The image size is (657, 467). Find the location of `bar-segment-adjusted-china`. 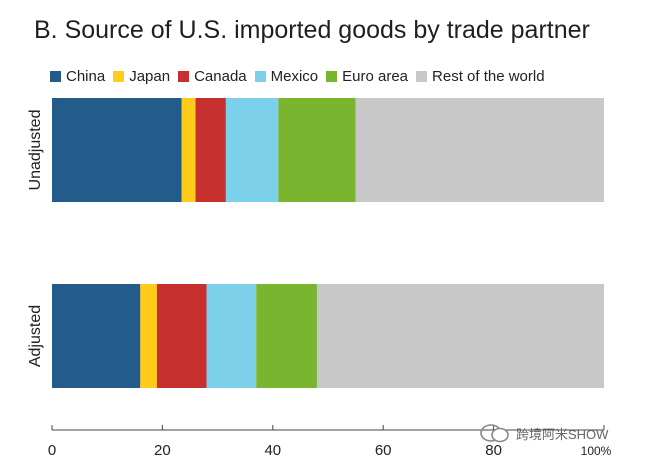

bar-segment-adjusted-china is located at coordinates (96, 336).